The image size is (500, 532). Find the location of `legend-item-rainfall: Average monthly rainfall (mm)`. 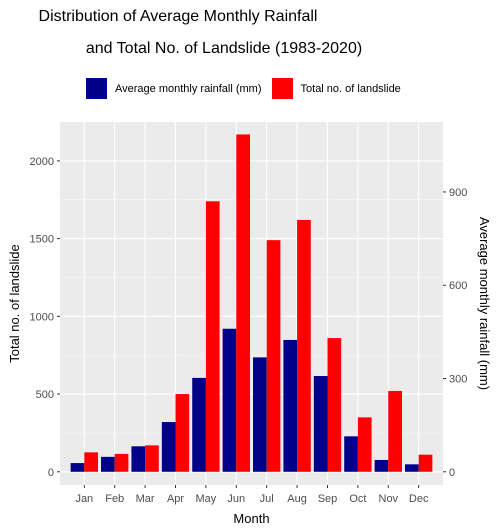

legend-item-rainfall: Average monthly rainfall (mm) is located at coordinates (174, 88).